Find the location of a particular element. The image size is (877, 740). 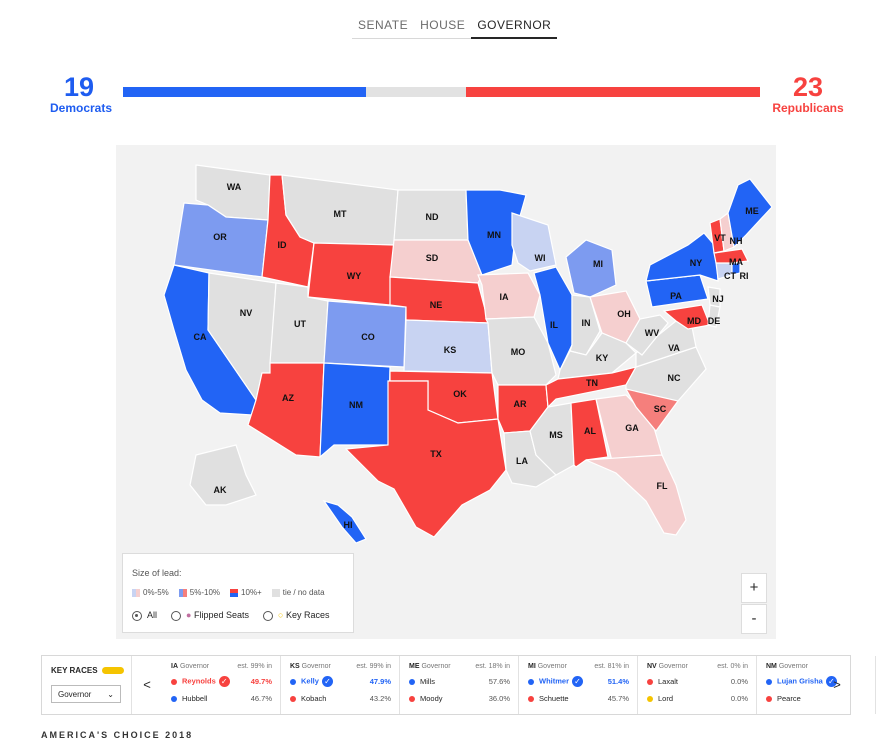

state-ri is located at coordinates (736, 269).